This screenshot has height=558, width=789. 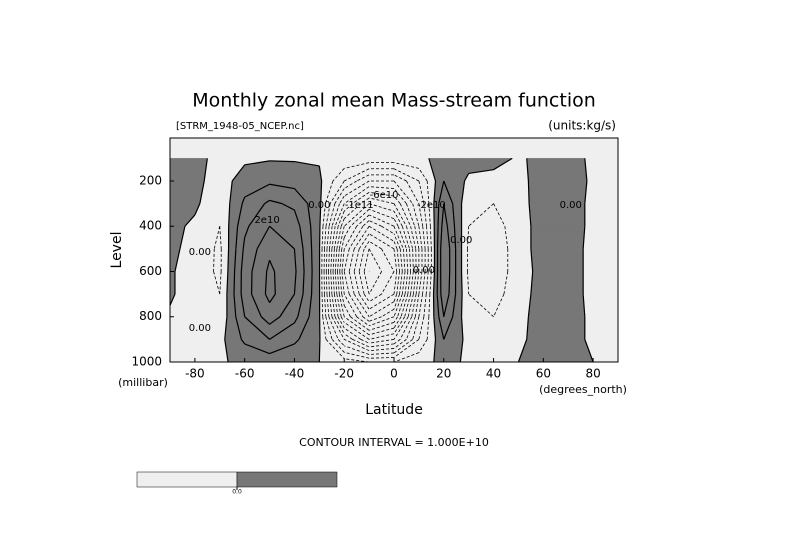 I want to click on x-tick-label: 0, so click(x=394, y=374).